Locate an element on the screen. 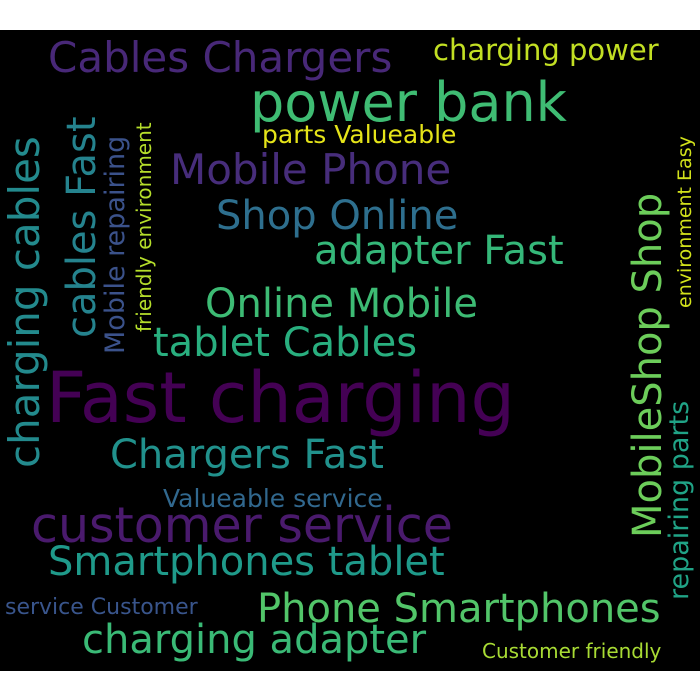  word-cables-chargers: Cables Chargers is located at coordinates (220, 57).